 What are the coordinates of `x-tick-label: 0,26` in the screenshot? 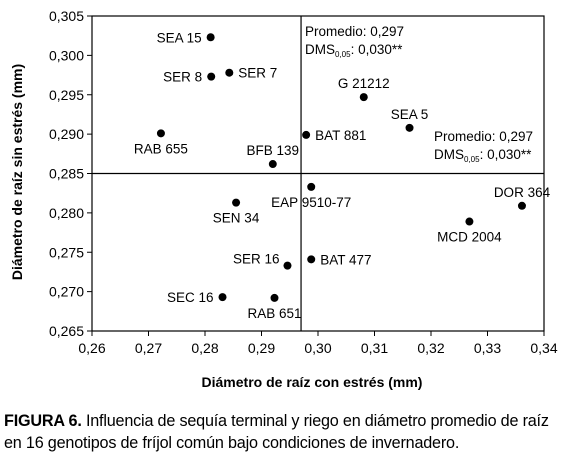 It's located at (91, 348).